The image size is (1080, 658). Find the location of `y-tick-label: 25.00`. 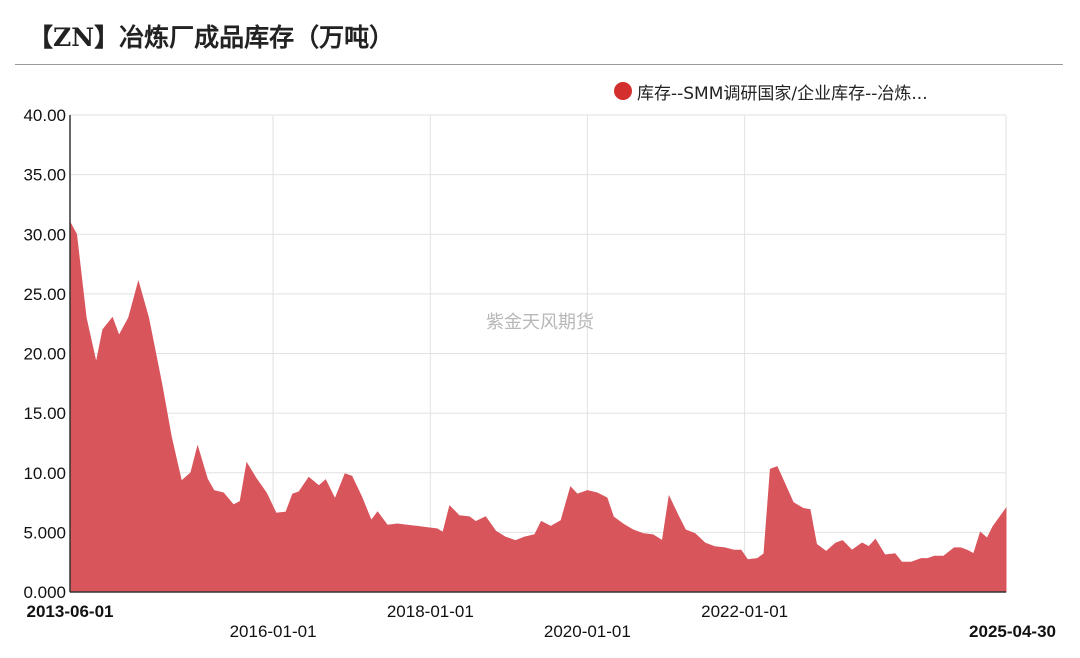

y-tick-label: 25.00 is located at coordinates (44, 294).